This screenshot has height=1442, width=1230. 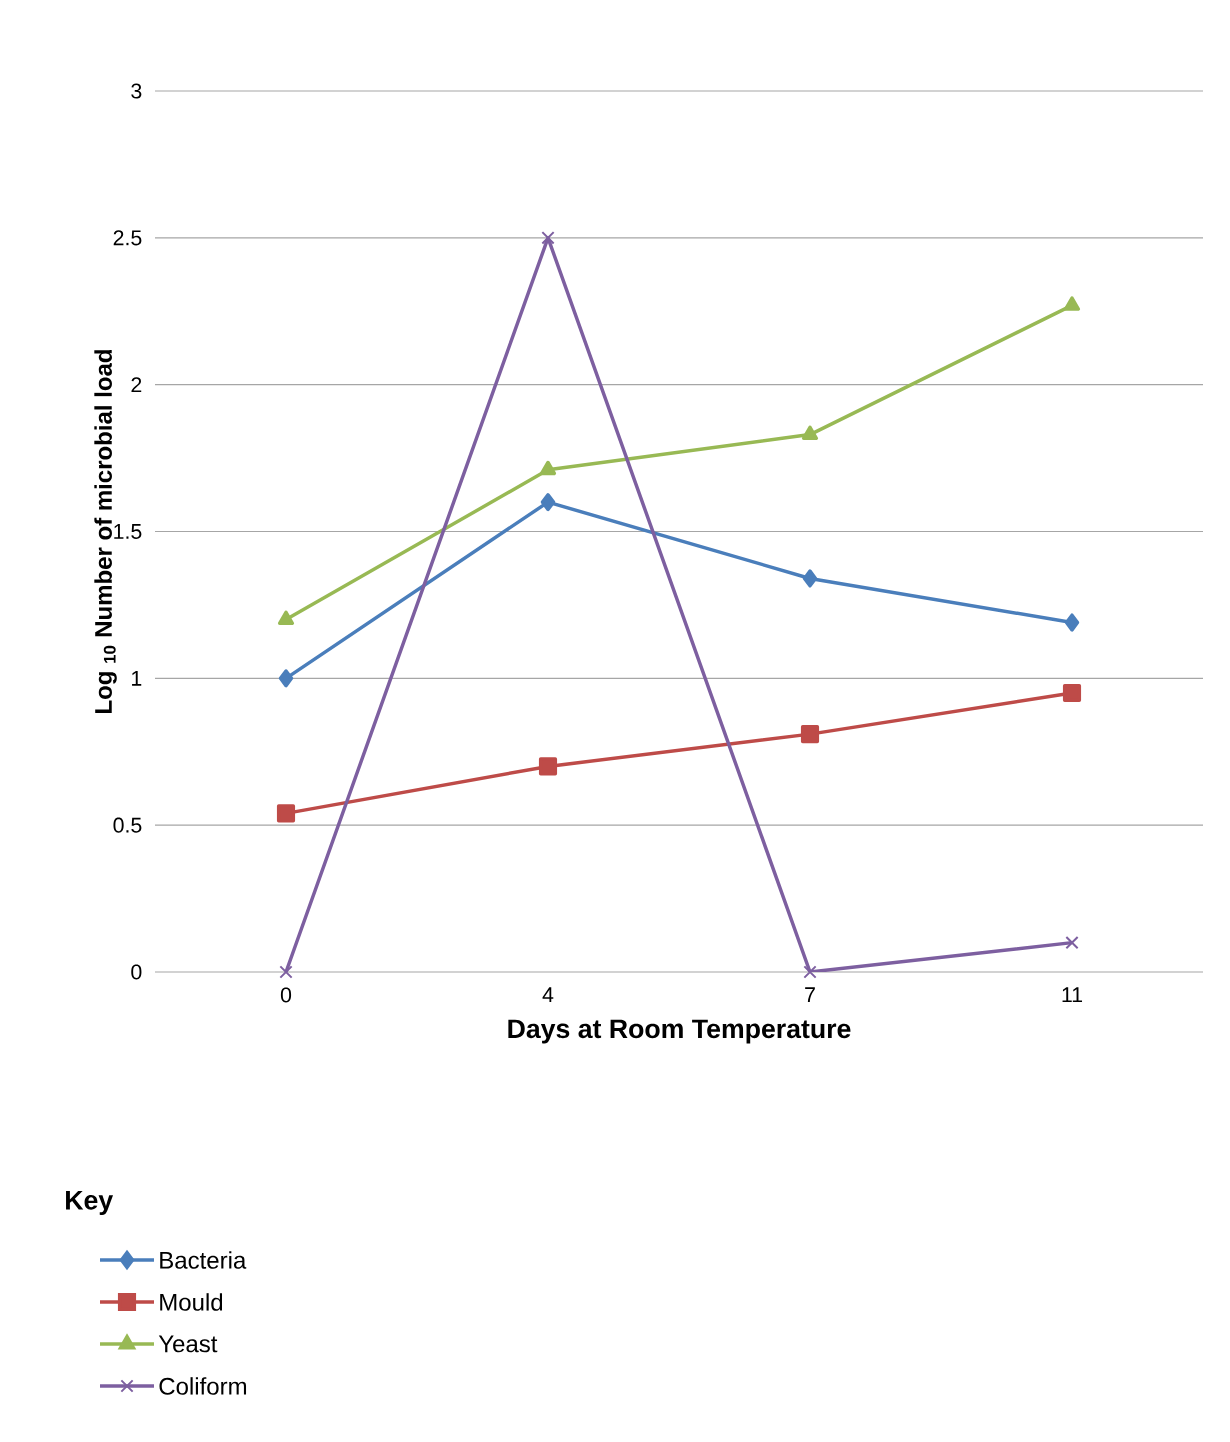 I want to click on legend-label: Mould, so click(x=191, y=1302).